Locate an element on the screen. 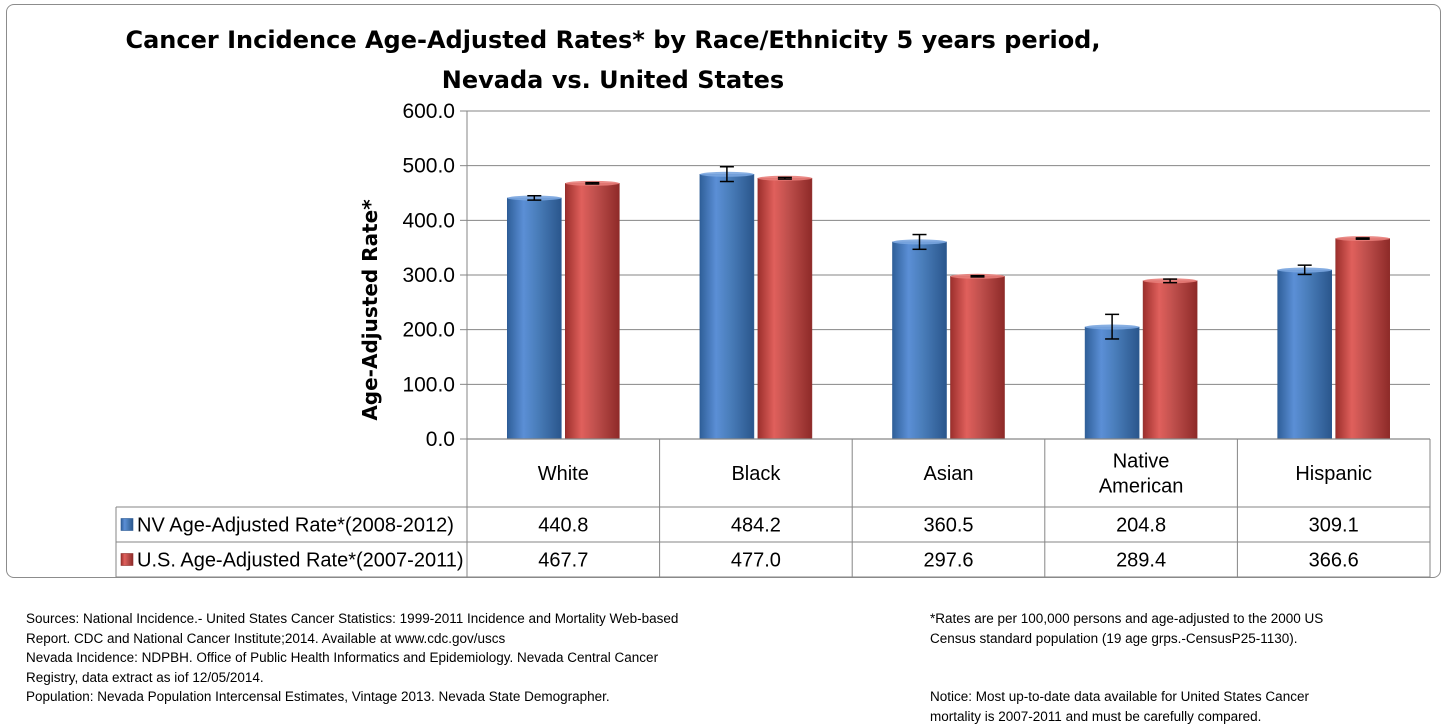 The width and height of the screenshot is (1449, 727). table-value: 360.5 is located at coordinates (948, 526).